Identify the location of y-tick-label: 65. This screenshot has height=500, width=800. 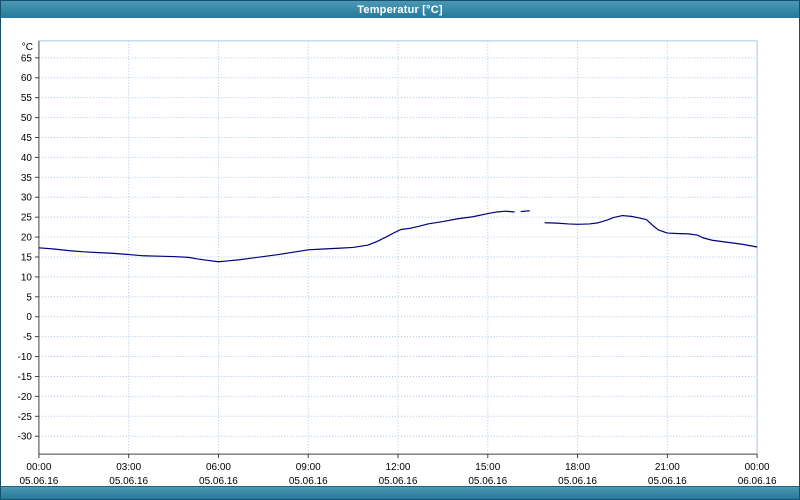
(27, 58).